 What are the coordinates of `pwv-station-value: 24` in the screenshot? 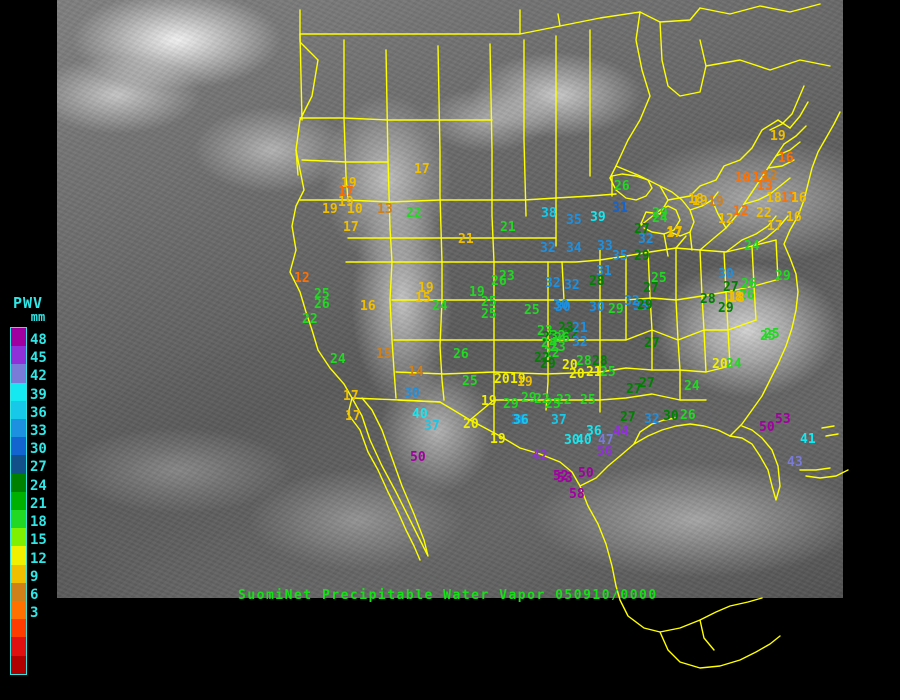 It's located at (734, 364).